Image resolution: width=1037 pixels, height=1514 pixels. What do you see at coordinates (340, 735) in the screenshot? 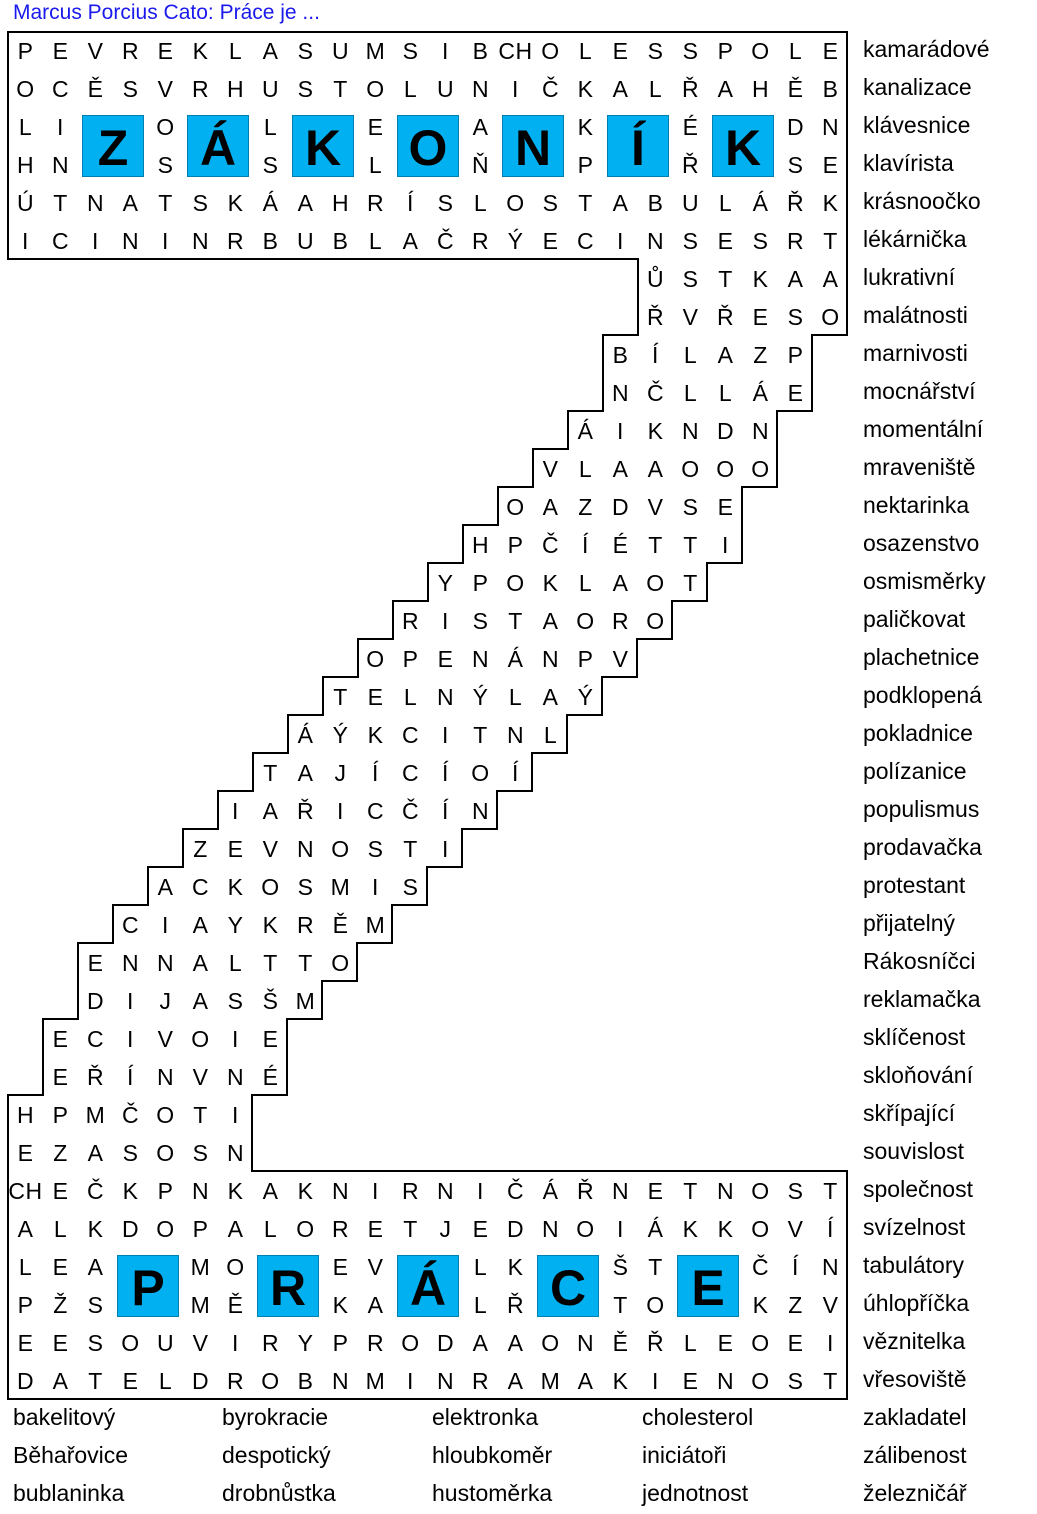
I see `grid-cell: Ý` at bounding box center [340, 735].